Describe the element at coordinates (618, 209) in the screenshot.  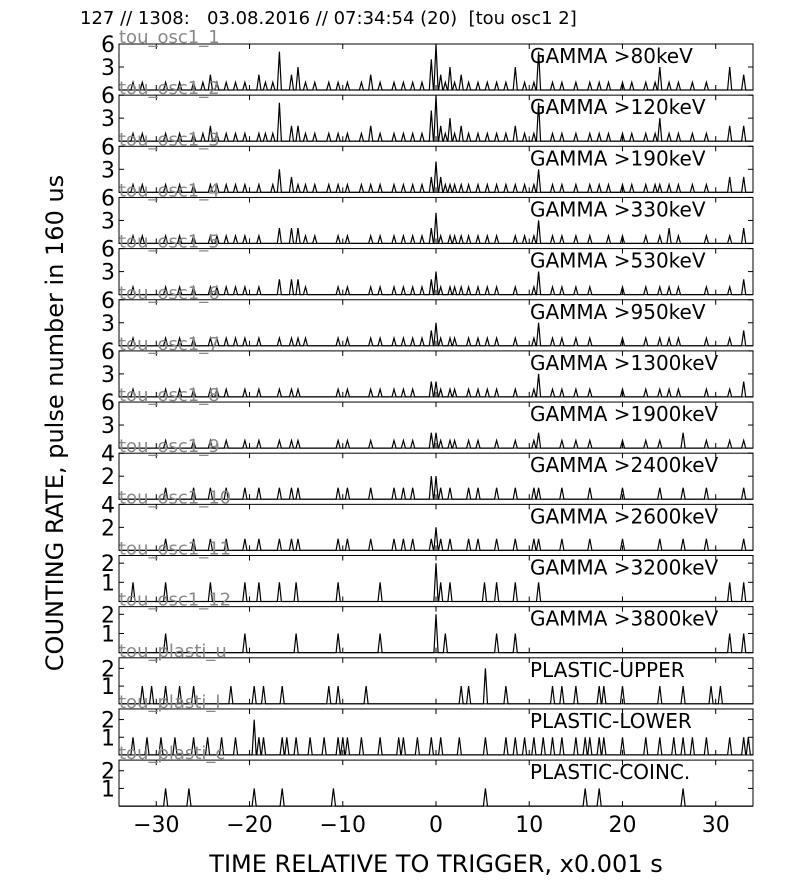
I see `panel-label: GAMMA >330keV` at that location.